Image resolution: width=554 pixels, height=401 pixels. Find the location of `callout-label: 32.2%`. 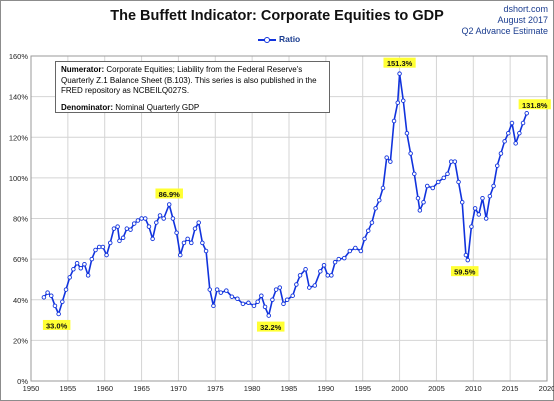

callout-label: 32.2% is located at coordinates (271, 327).